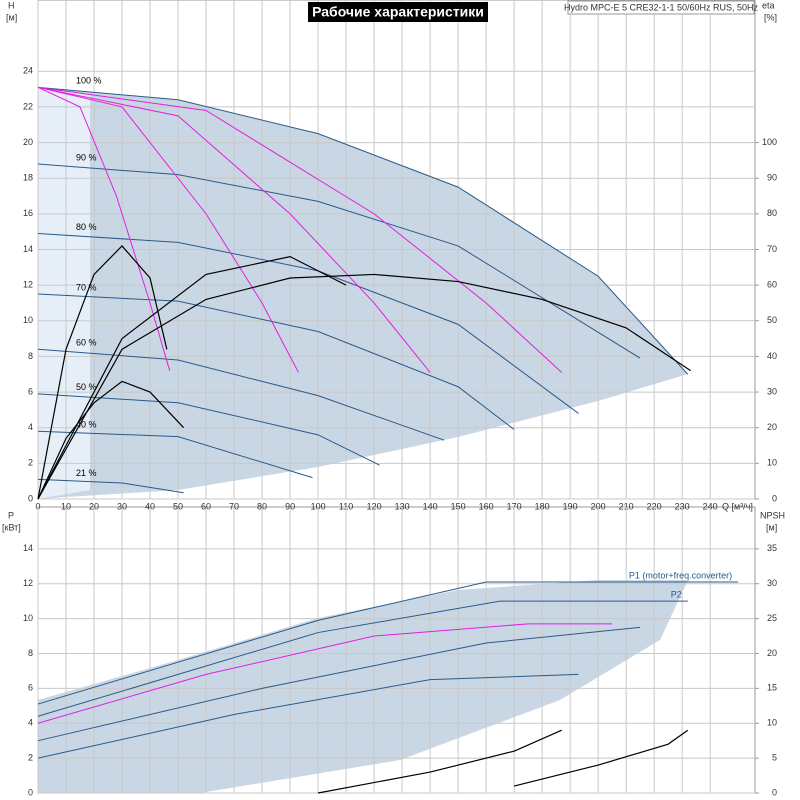 Image resolution: width=800 pixels, height=800 pixels. Describe the element at coordinates (402, 506) in the screenshot. I see `x-tick-label: 130` at that location.